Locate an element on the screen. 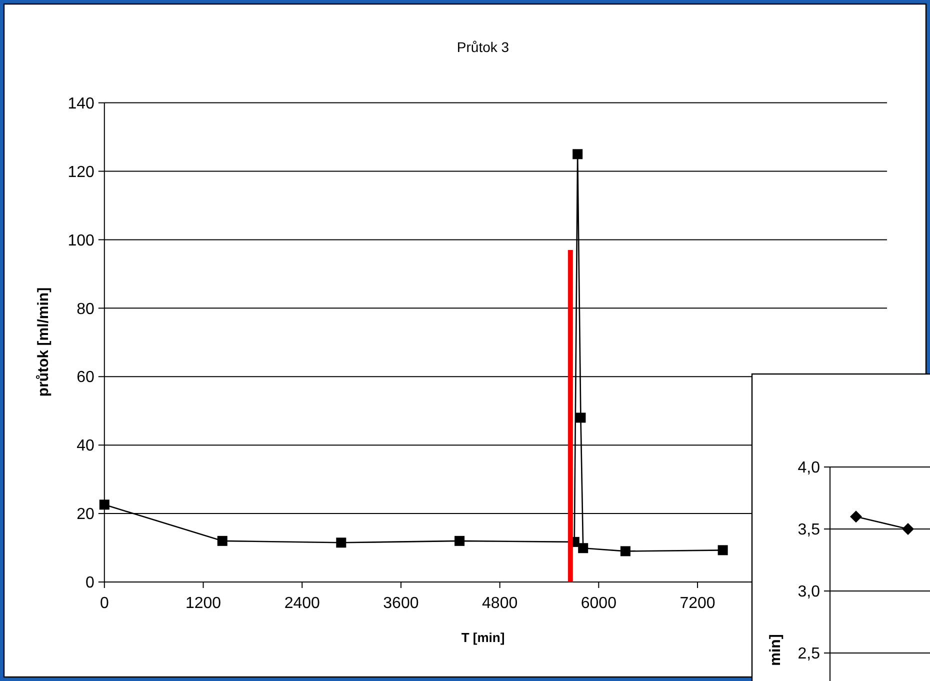  x-axis-title: T [min] is located at coordinates (483, 637).